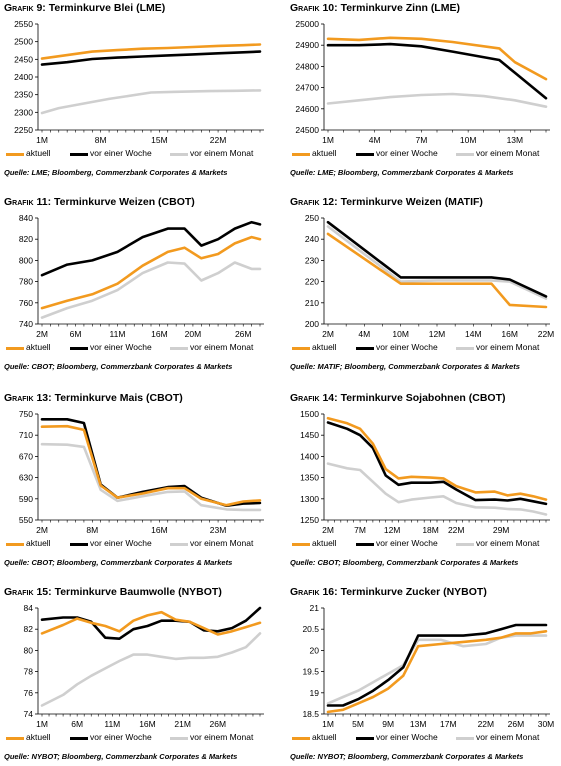 The image size is (561, 766). What do you see at coordinates (473, 334) in the screenshot?
I see `x-tick-label: 14M` at bounding box center [473, 334].